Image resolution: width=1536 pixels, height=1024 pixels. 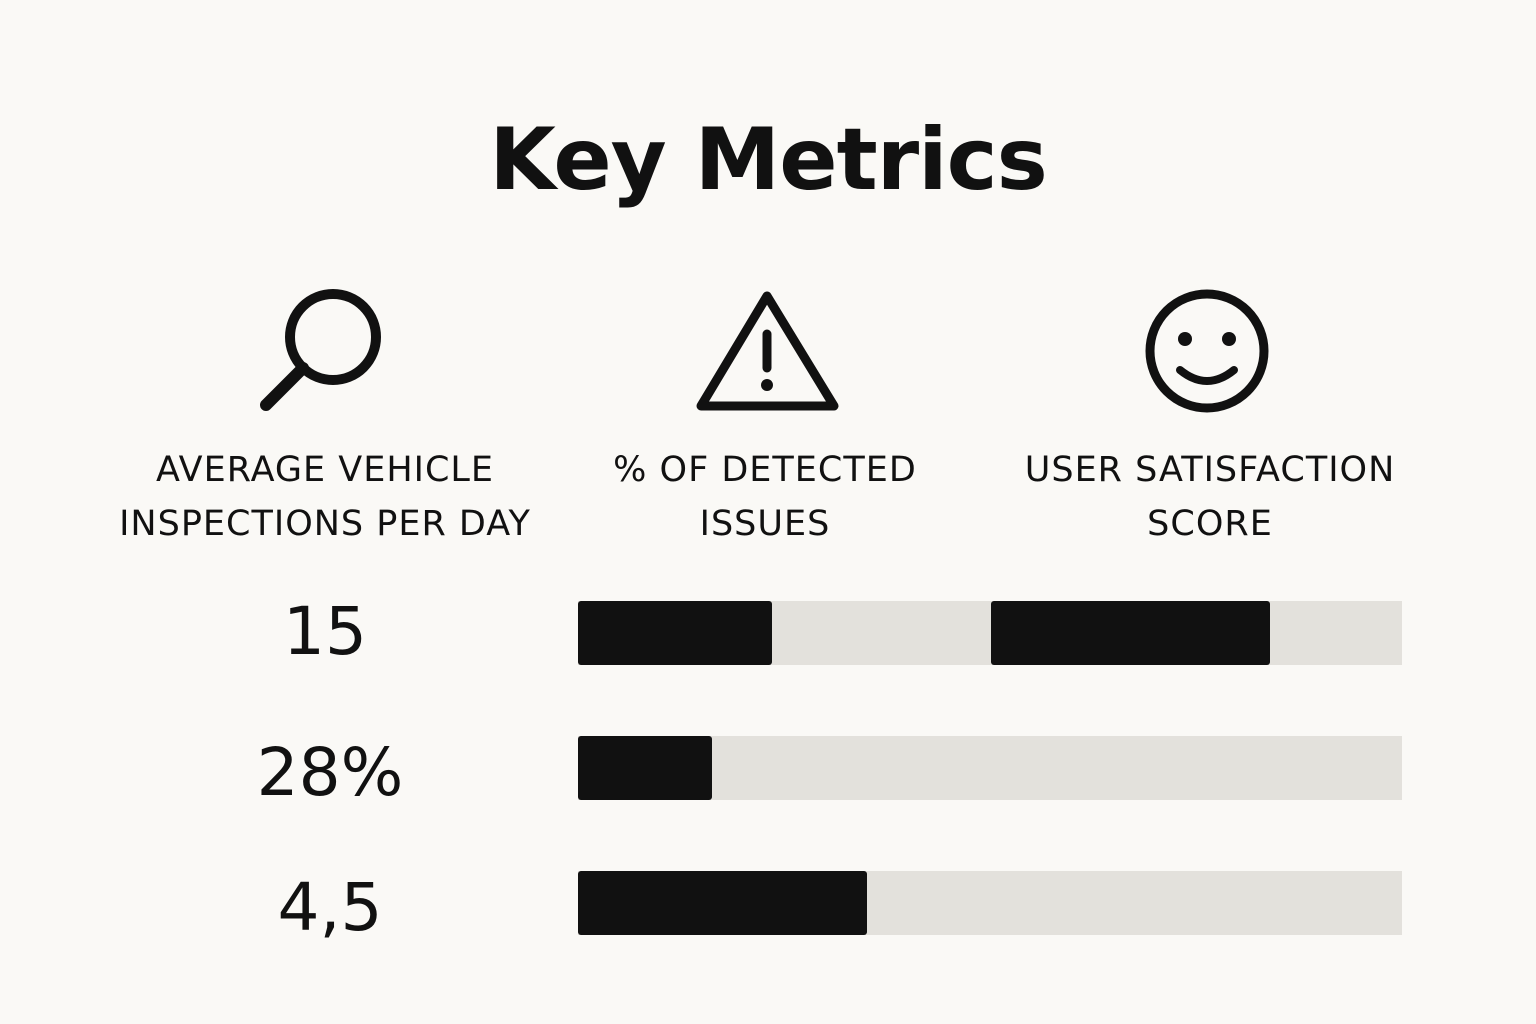 What do you see at coordinates (722, 903) in the screenshot?
I see `bar-fill-row3` at bounding box center [722, 903].